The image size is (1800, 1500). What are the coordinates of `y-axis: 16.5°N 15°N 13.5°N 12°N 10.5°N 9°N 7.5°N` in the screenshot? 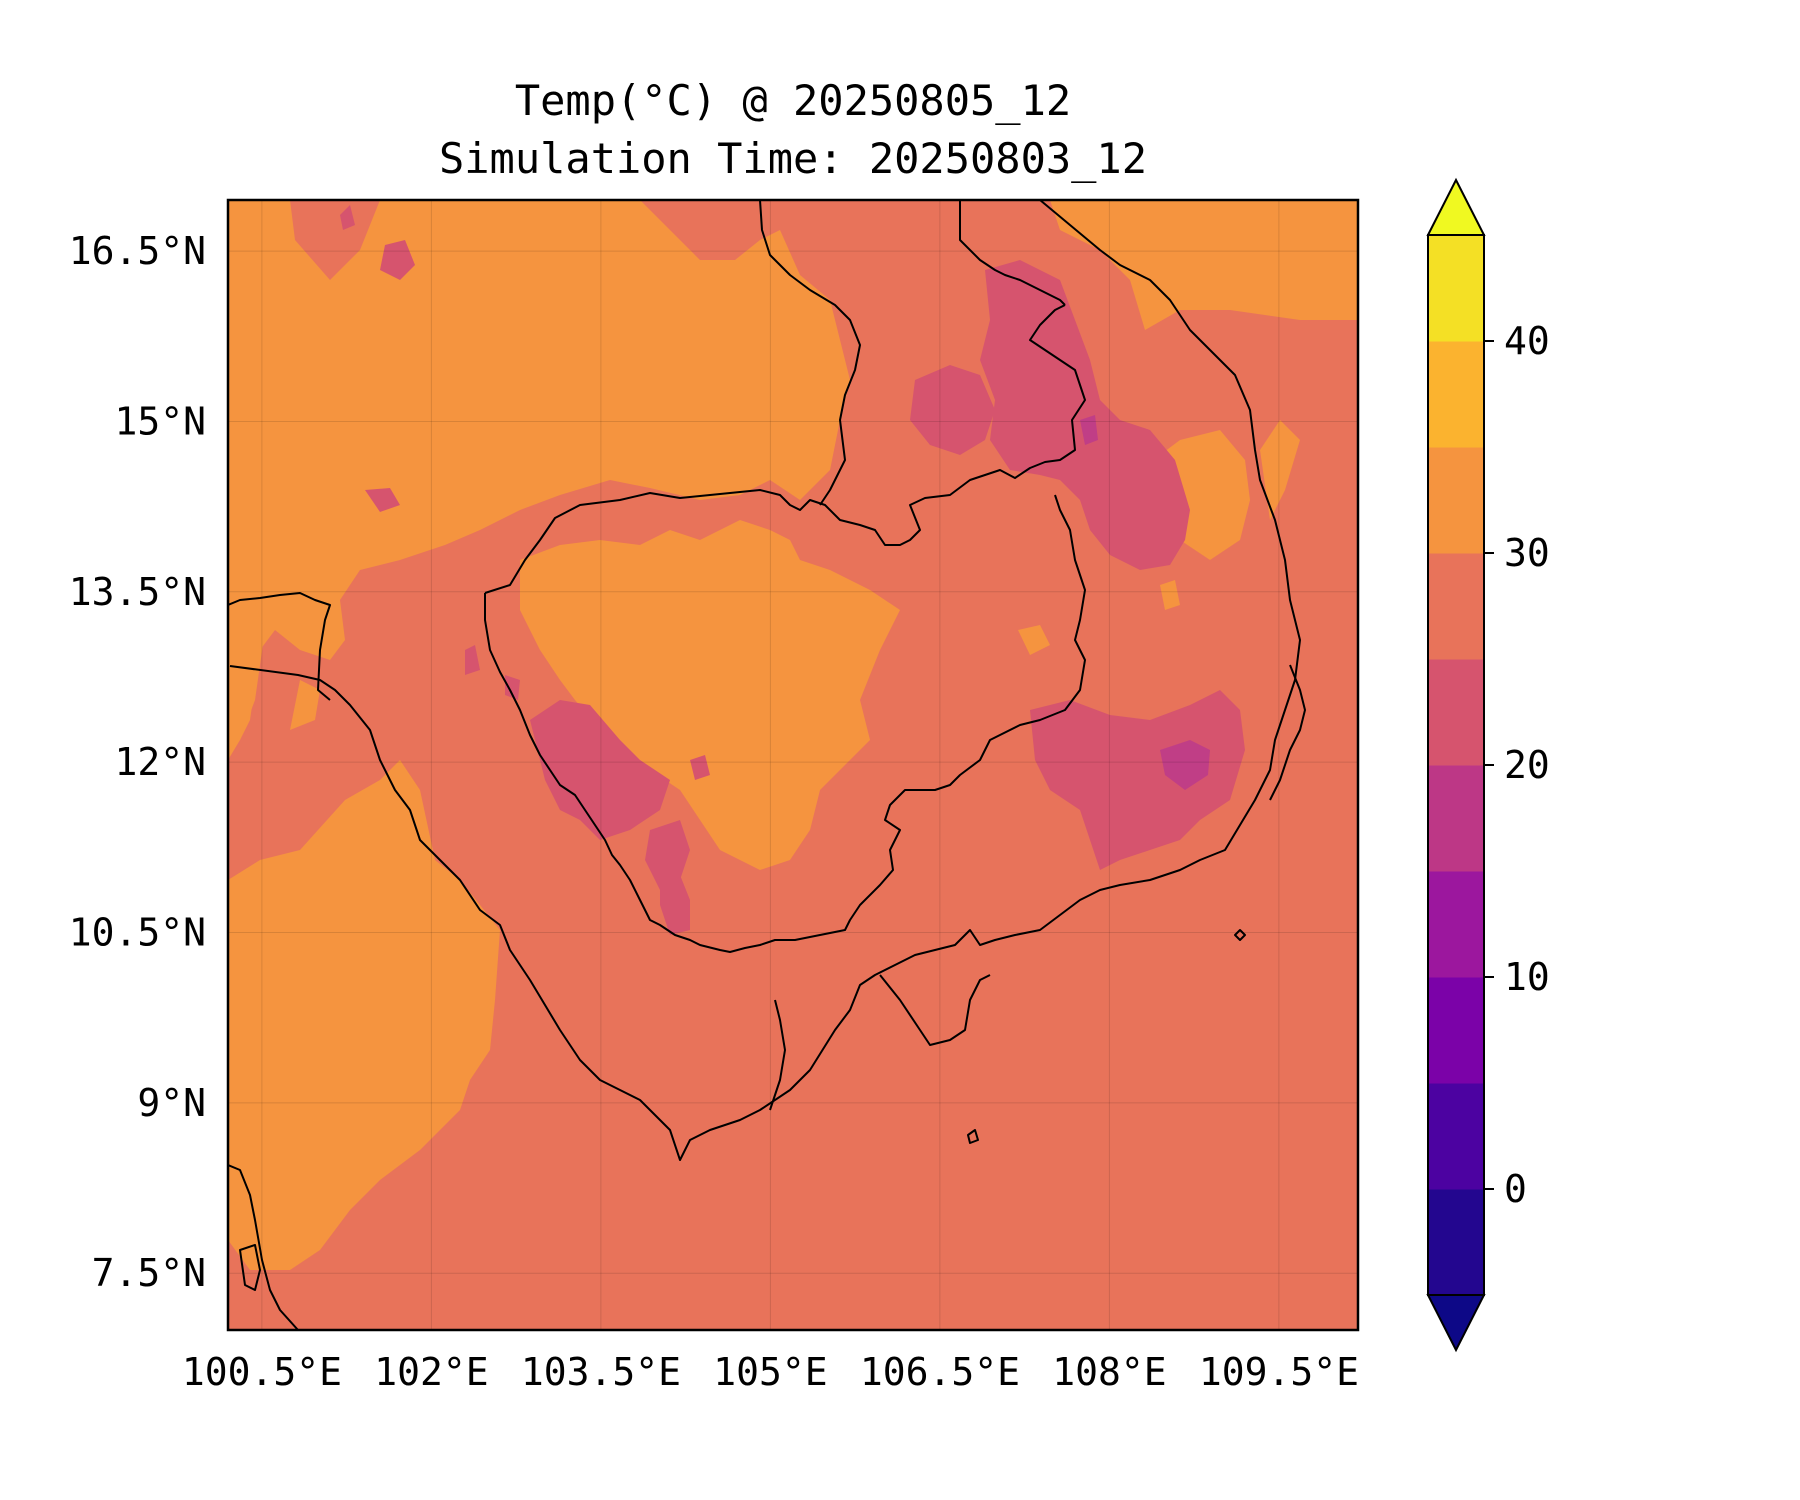 It's located at (137, 762).